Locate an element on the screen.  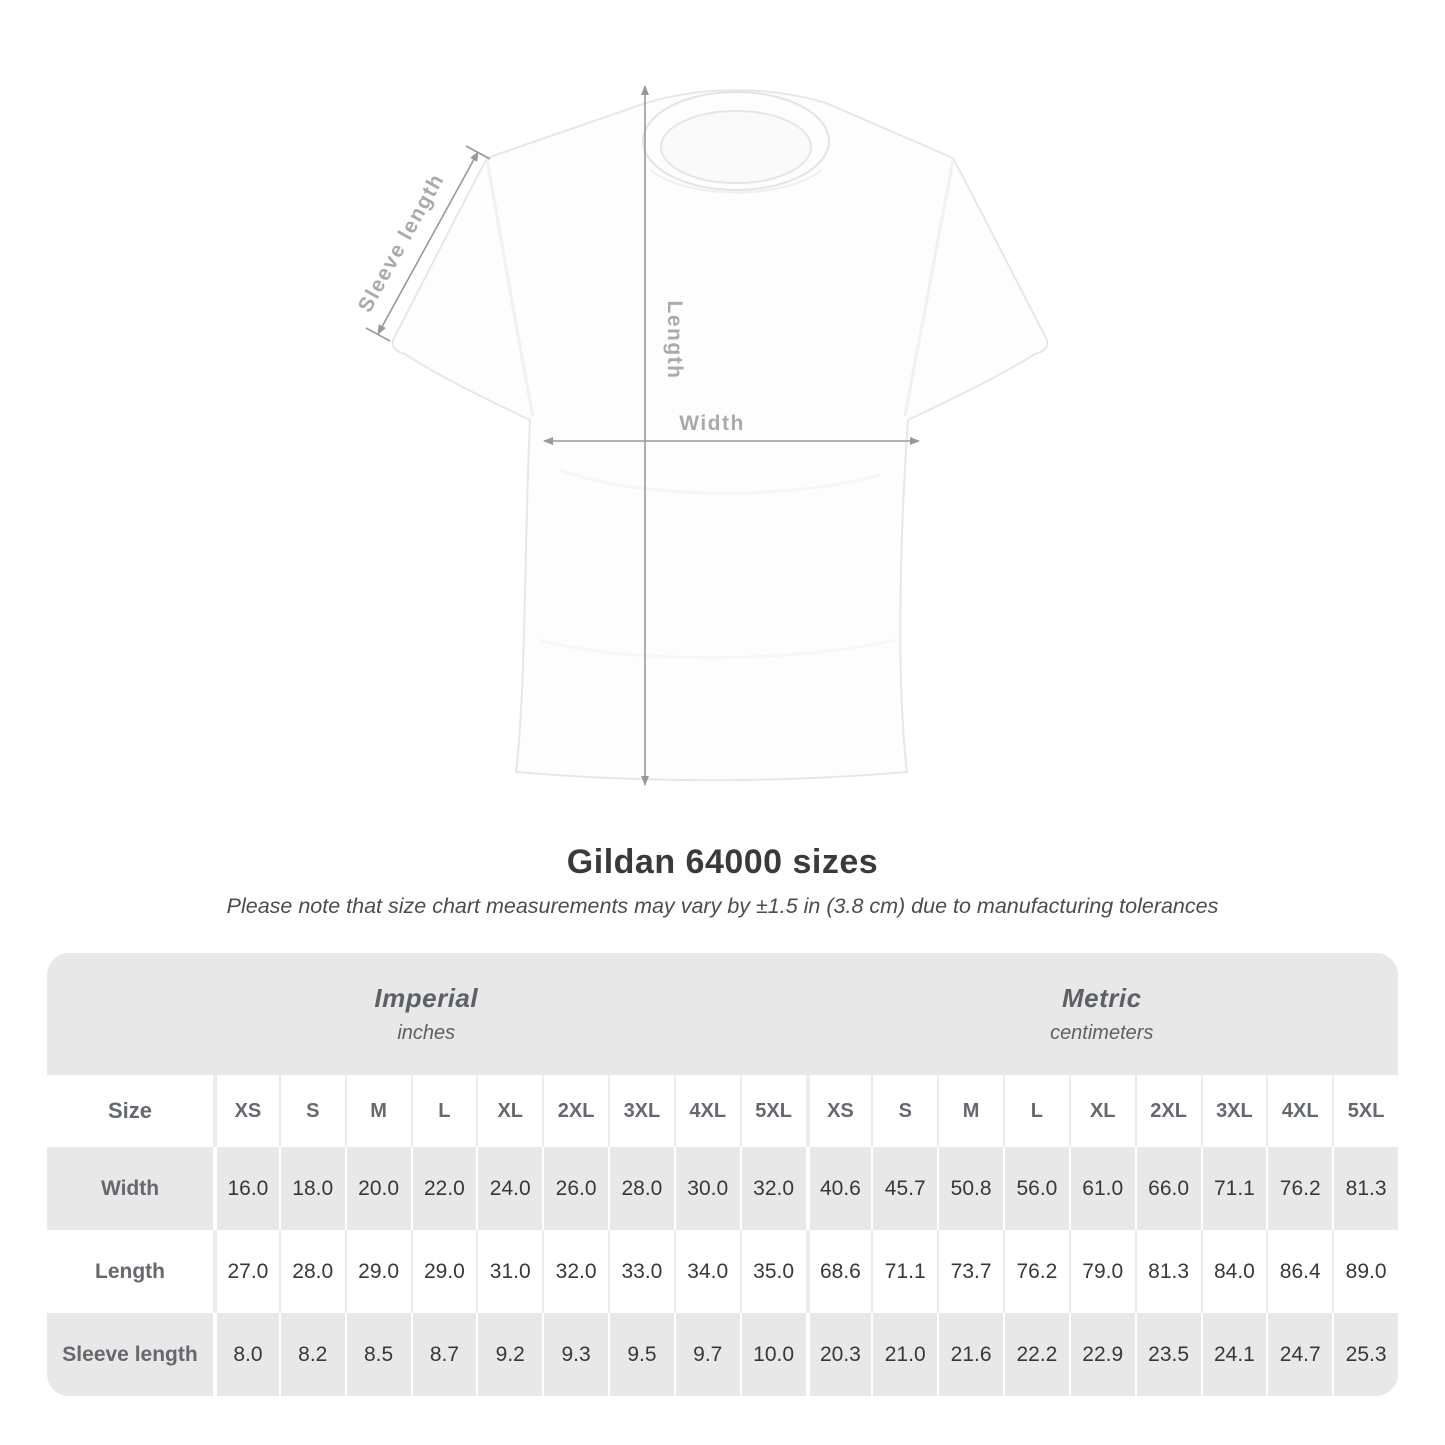
value-cell: 27.0 is located at coordinates (246, 1271).